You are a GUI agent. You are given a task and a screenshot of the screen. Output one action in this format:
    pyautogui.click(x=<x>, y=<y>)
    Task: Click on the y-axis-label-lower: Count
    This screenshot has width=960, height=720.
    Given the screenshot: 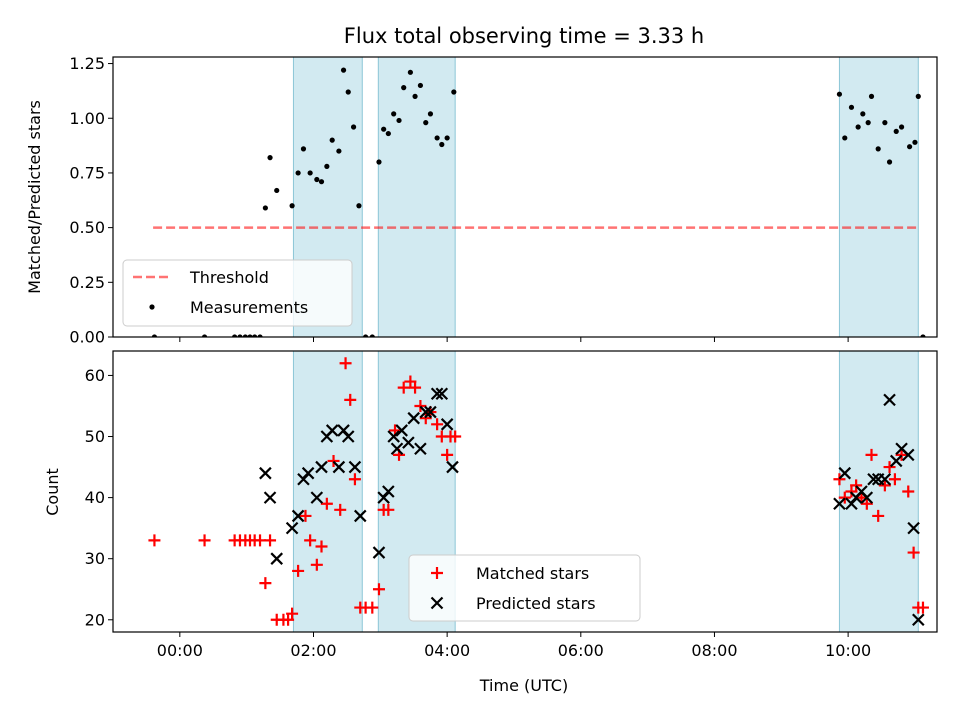 What is the action you would take?
    pyautogui.click(x=52, y=492)
    